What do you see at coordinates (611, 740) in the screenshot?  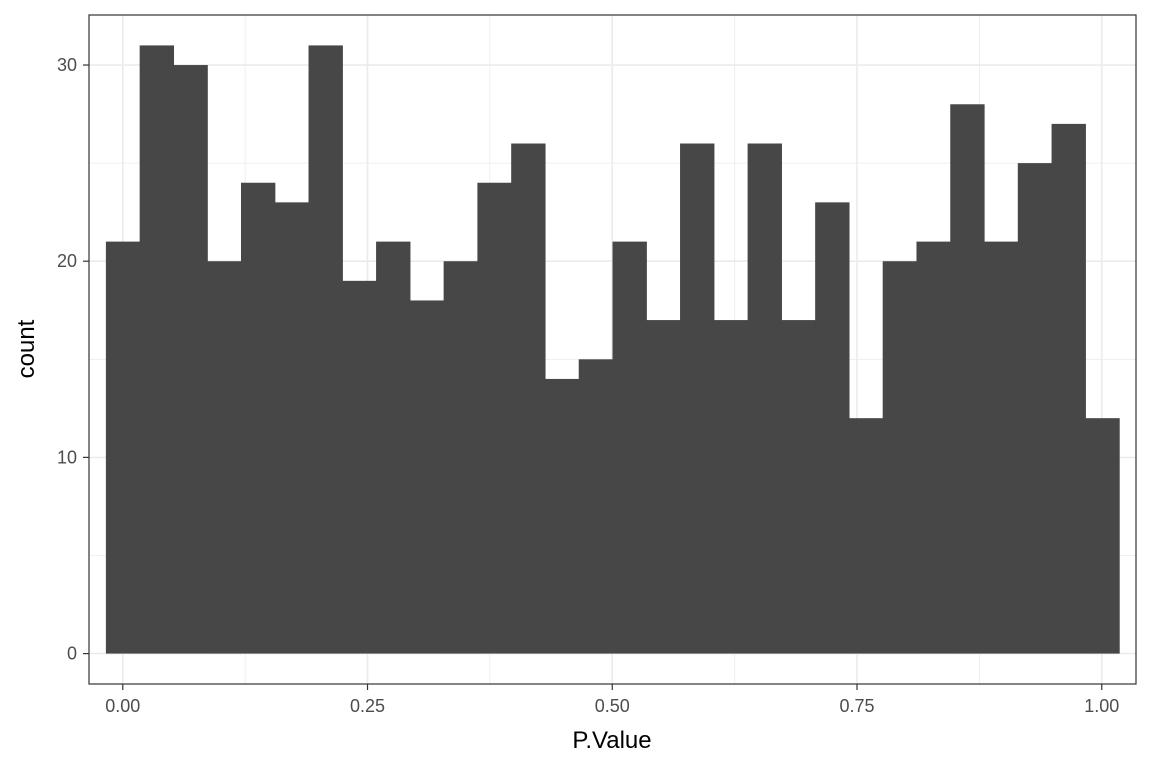 I see `x-axis-title: P.Value` at bounding box center [611, 740].